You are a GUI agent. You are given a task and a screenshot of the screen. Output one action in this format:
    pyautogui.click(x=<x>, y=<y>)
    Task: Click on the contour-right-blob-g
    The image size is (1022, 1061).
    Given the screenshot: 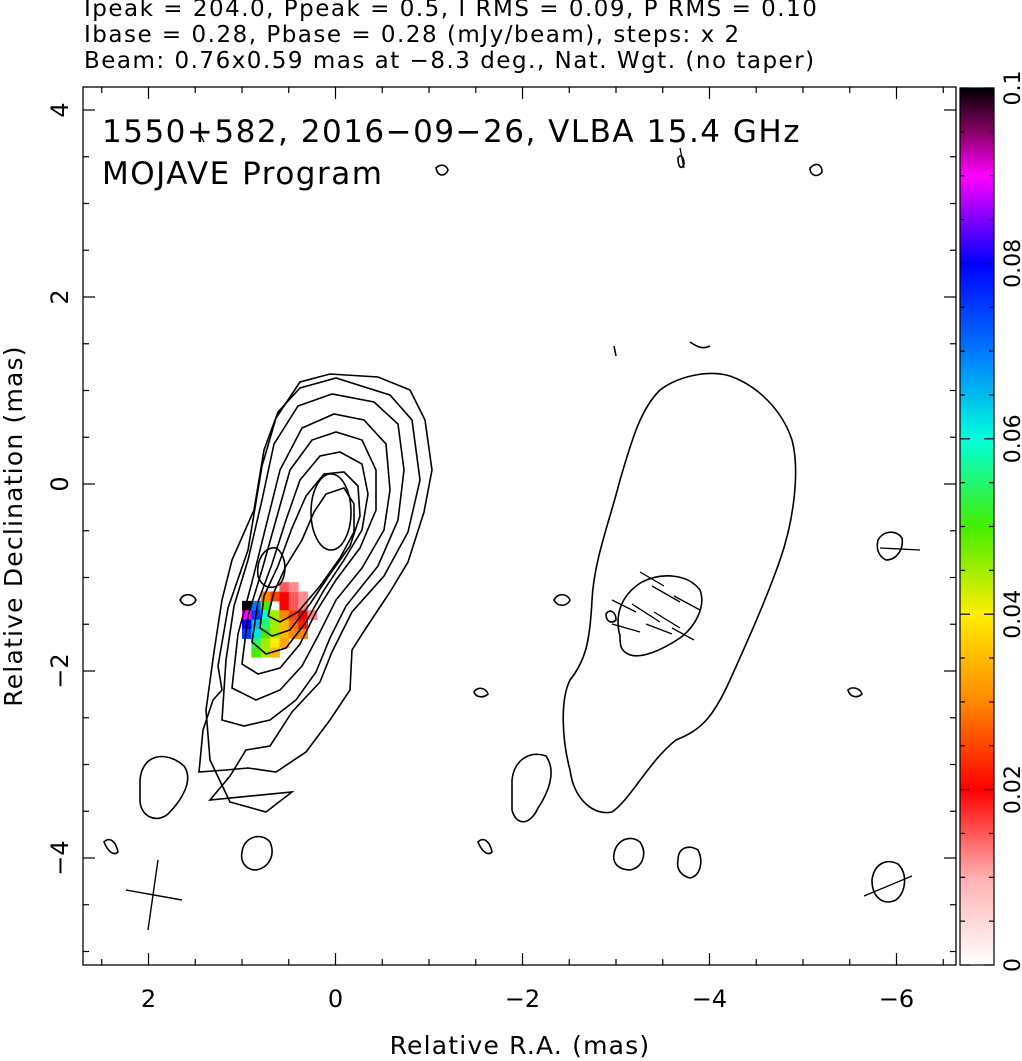 What is the action you would take?
    pyautogui.click(x=888, y=881)
    